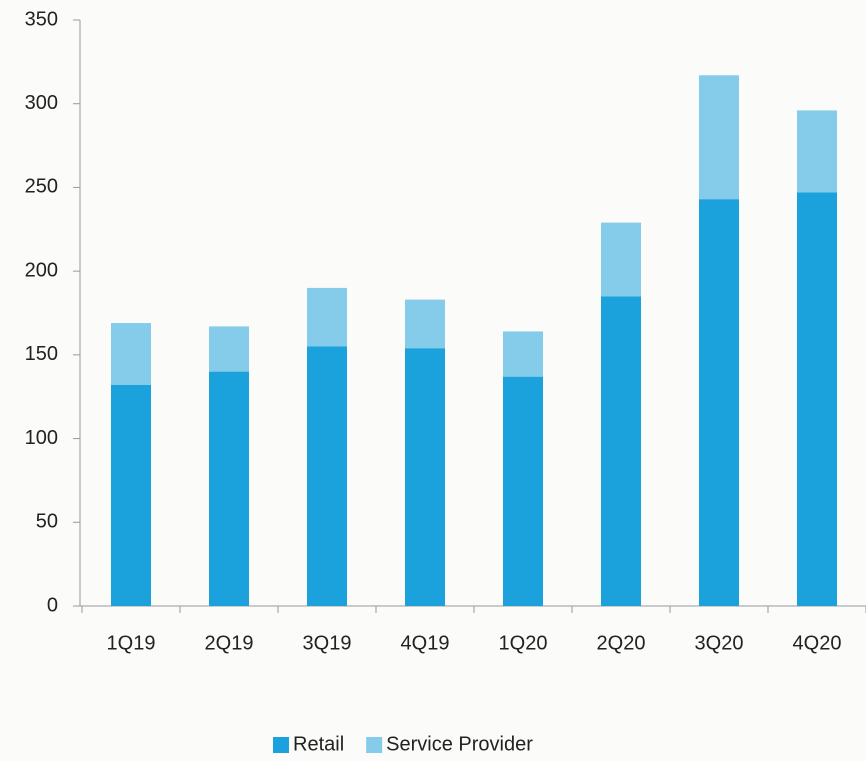 Image resolution: width=866 pixels, height=761 pixels. What do you see at coordinates (41, 103) in the screenshot?
I see `y-tick-label: 300` at bounding box center [41, 103].